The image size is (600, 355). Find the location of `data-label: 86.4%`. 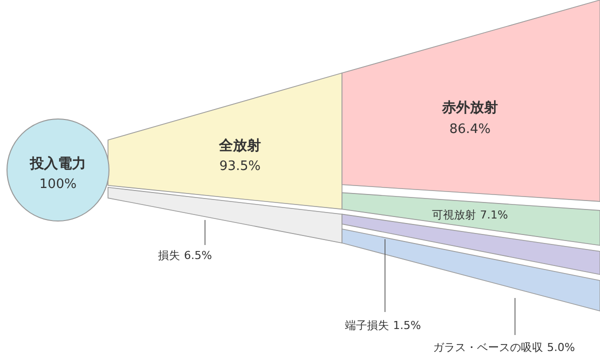

data-label: 86.4% is located at coordinates (470, 129).